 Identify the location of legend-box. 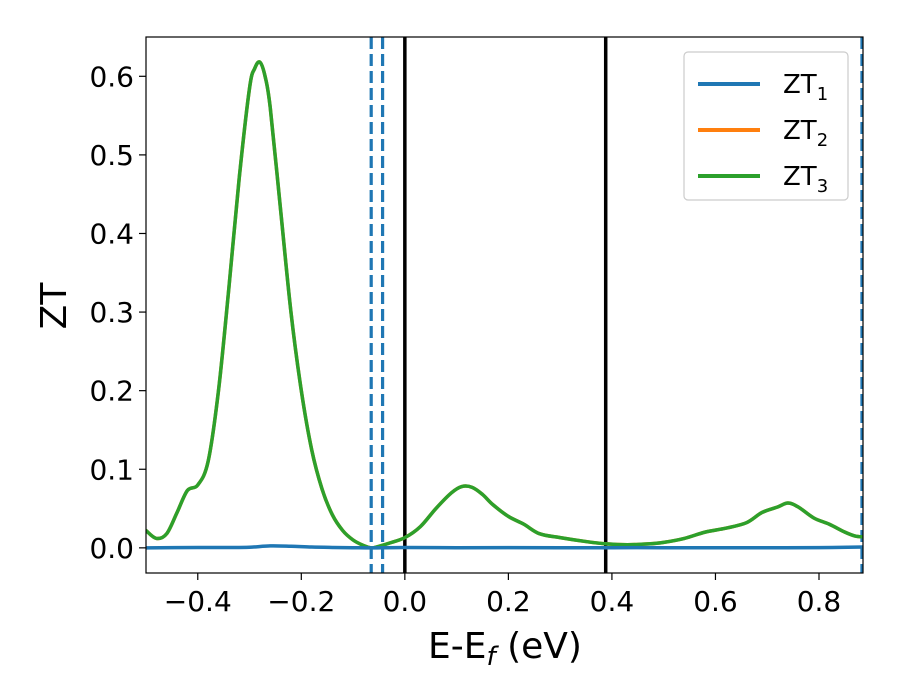
(766, 126).